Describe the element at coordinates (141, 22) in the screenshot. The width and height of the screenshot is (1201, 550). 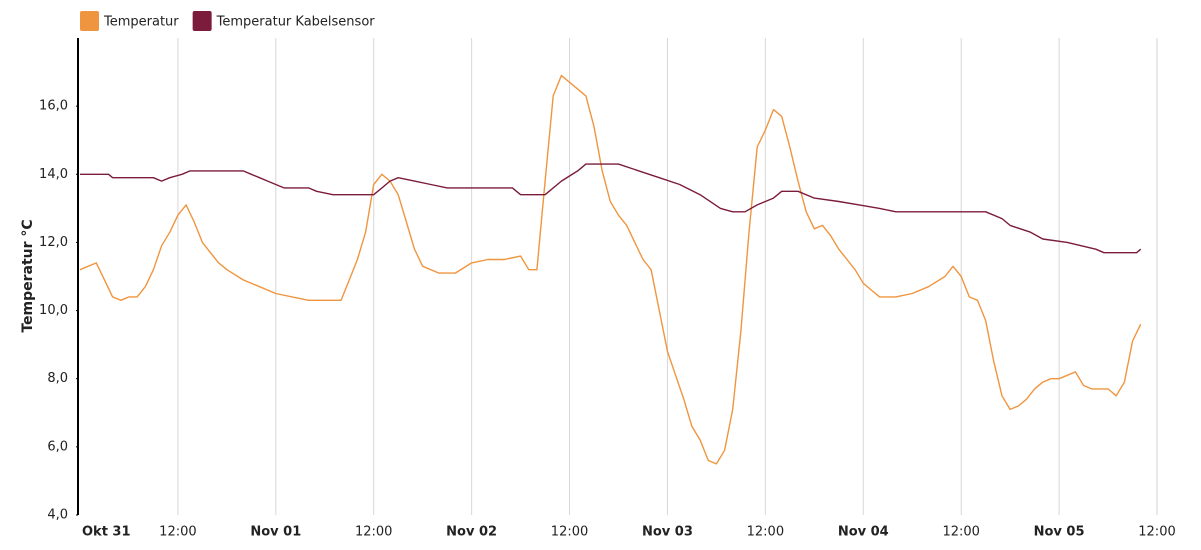
I see `legend-label: Temperatur` at that location.